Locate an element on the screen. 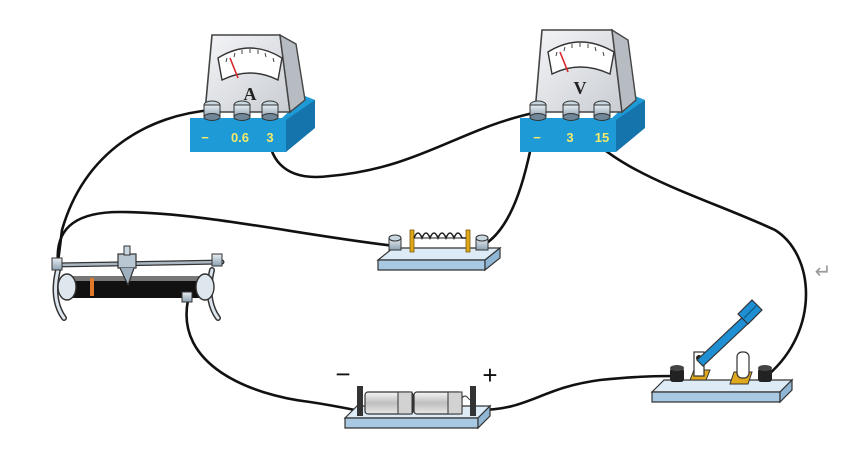 The image size is (842, 467). ammeter-terminal-3-label: 3 is located at coordinates (269, 137).